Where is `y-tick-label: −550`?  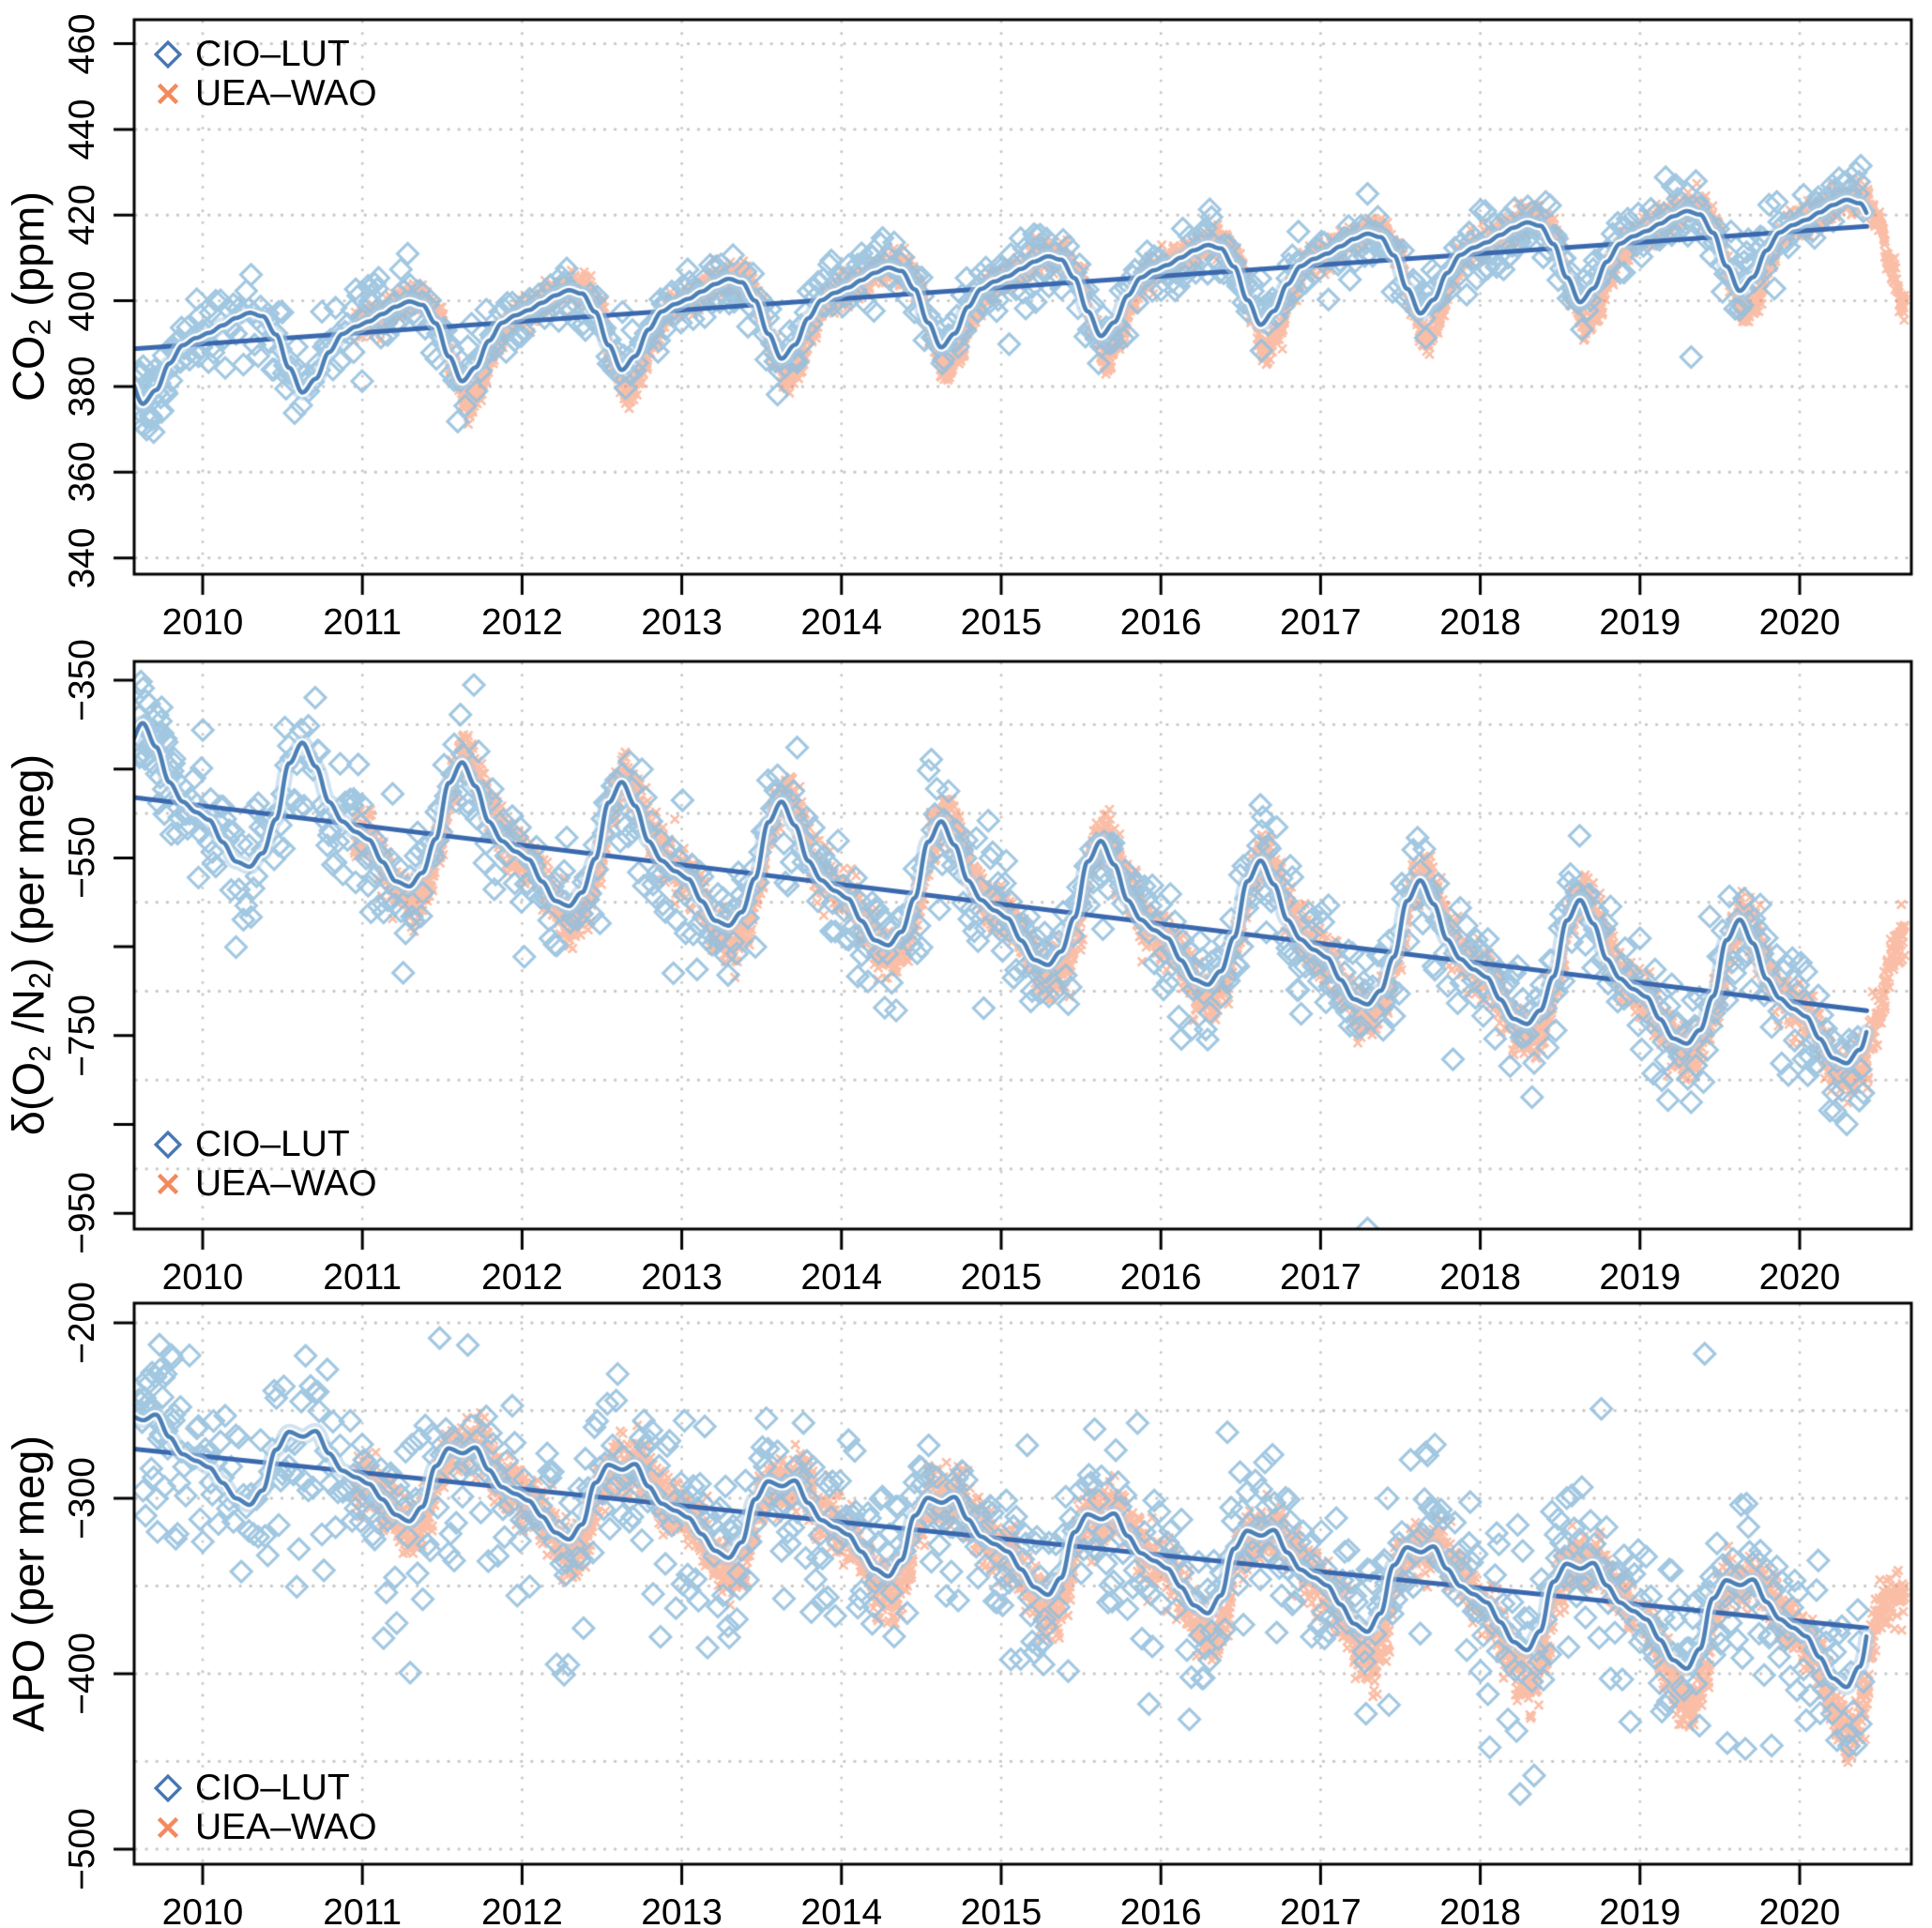
y-tick-label: −550 is located at coordinates (82, 858).